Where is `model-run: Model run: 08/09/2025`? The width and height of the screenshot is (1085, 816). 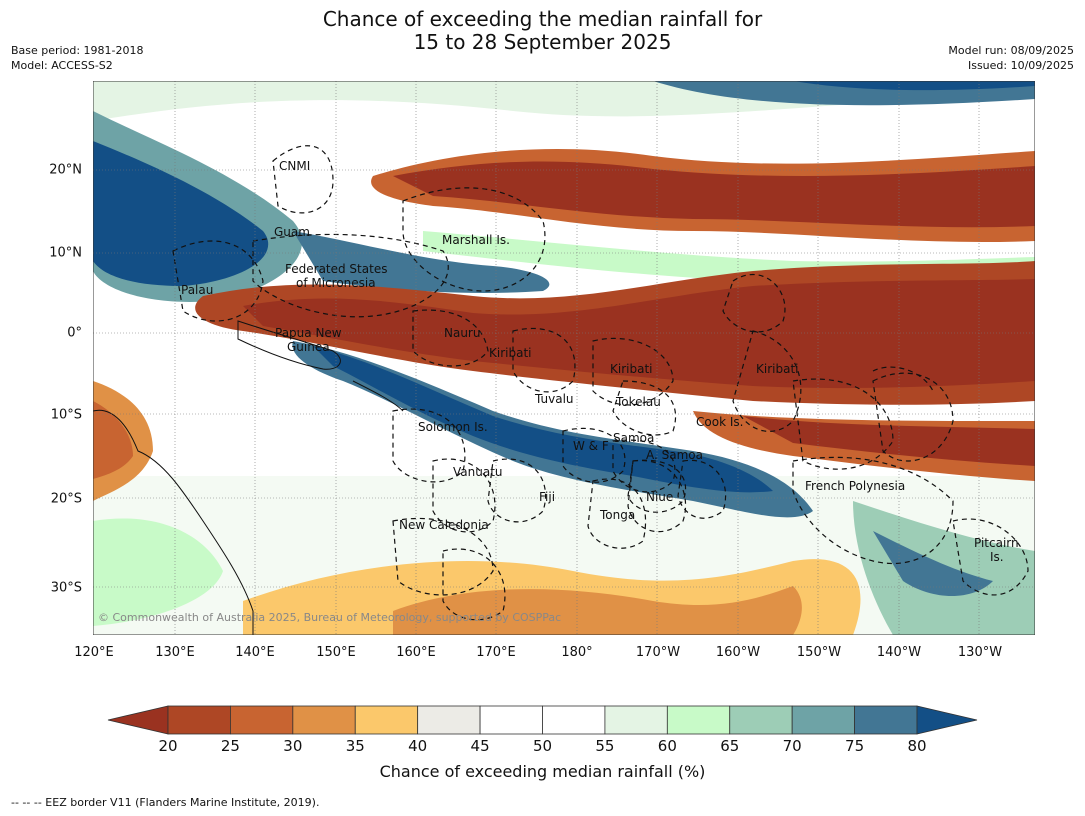 model-run: Model run: 08/09/2025 is located at coordinates (1011, 50).